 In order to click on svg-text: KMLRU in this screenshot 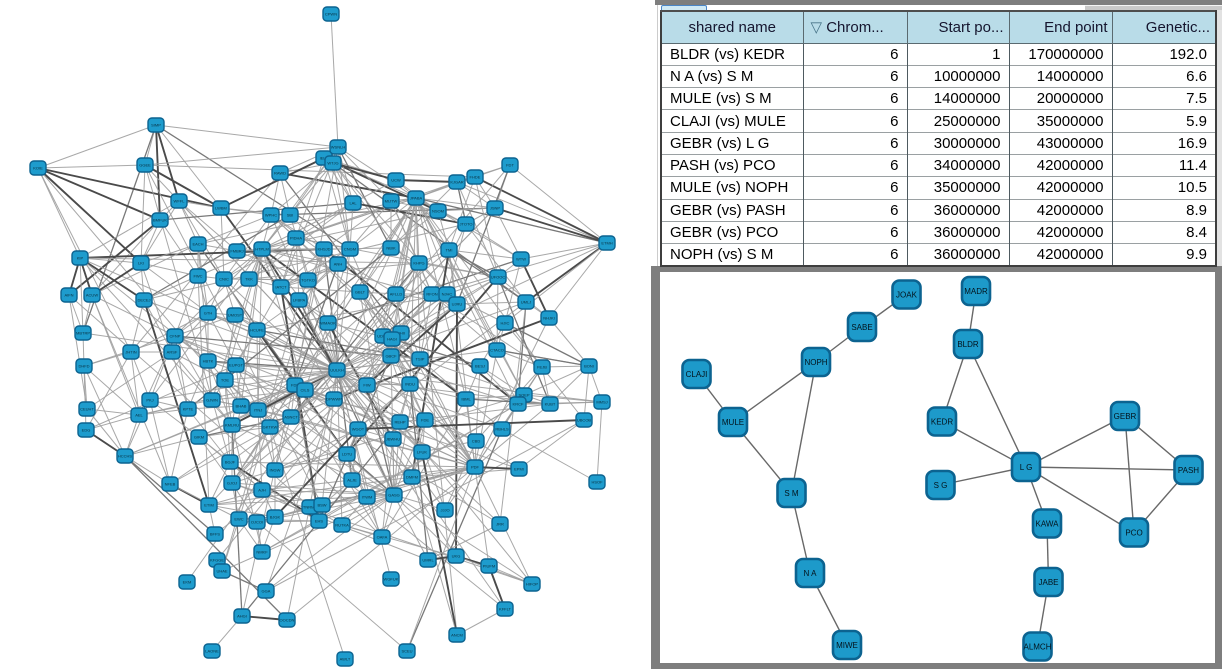, I will do `click(232, 425)`.